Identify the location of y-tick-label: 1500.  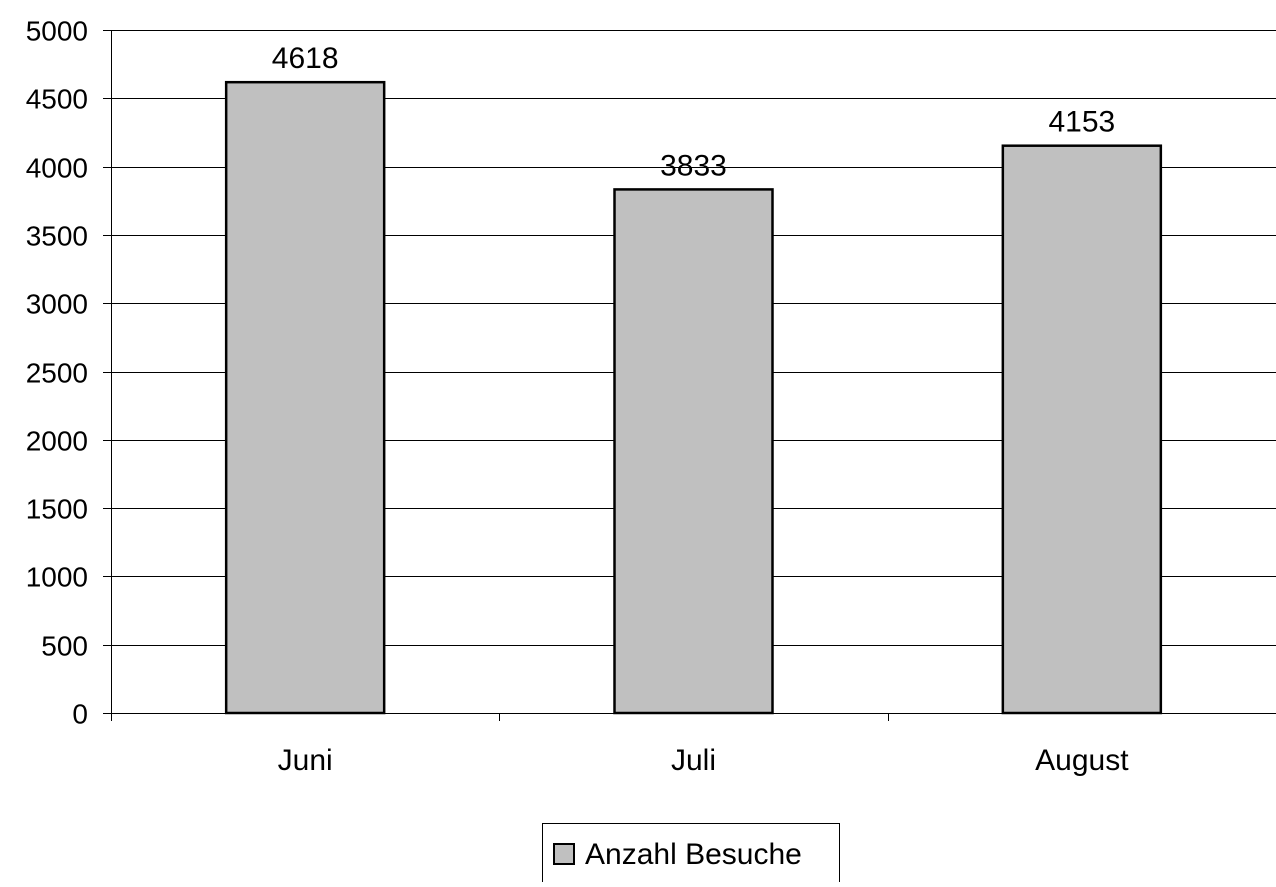
(57, 509).